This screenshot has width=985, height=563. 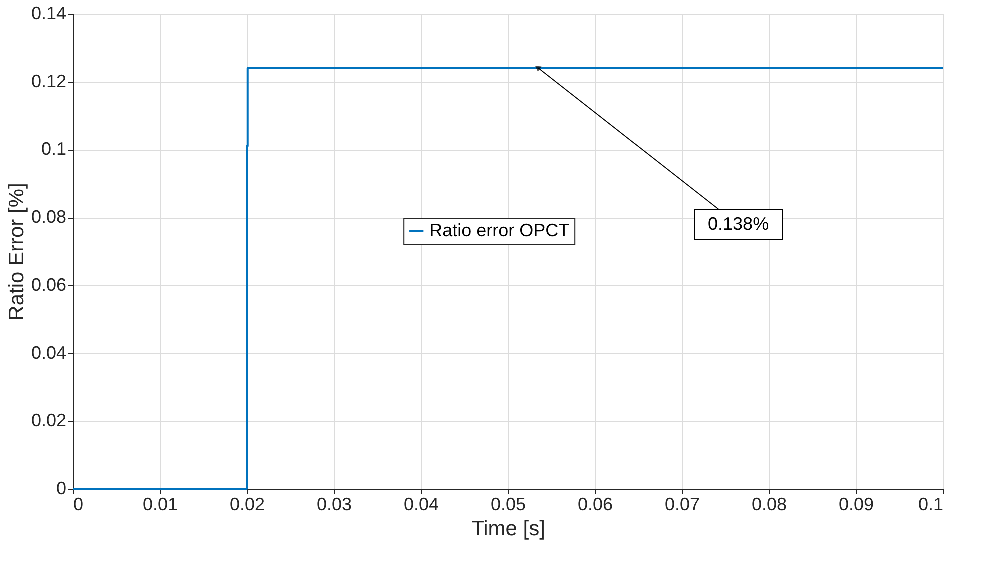 I want to click on x-tick-label: 0.03, so click(x=334, y=504).